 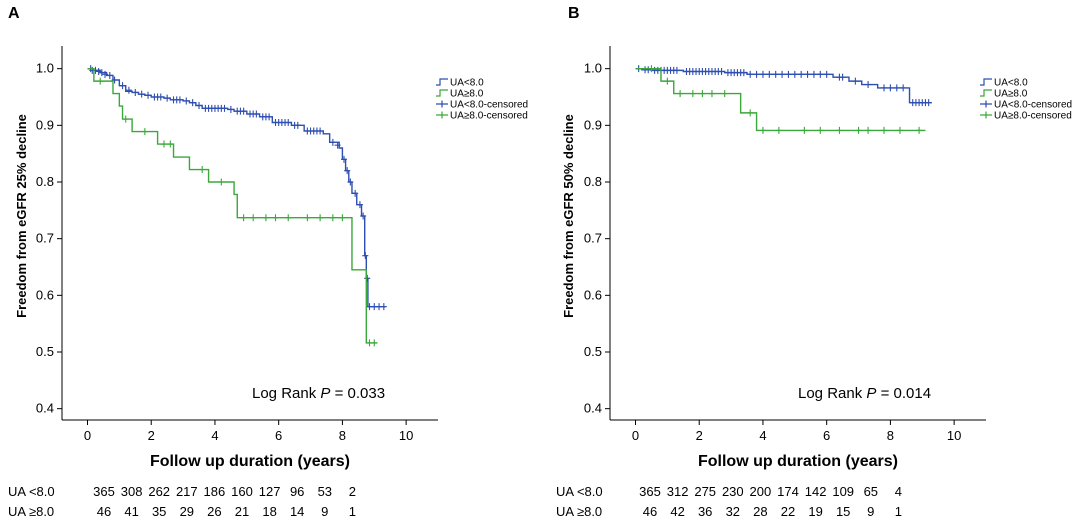 What do you see at coordinates (593, 408) in the screenshot?
I see `y-tick-label: 0.4` at bounding box center [593, 408].